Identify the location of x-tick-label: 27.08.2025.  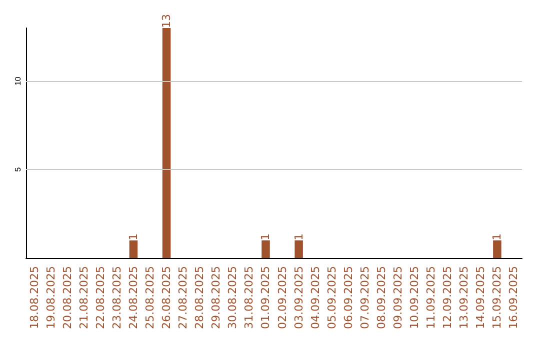
(183, 298).